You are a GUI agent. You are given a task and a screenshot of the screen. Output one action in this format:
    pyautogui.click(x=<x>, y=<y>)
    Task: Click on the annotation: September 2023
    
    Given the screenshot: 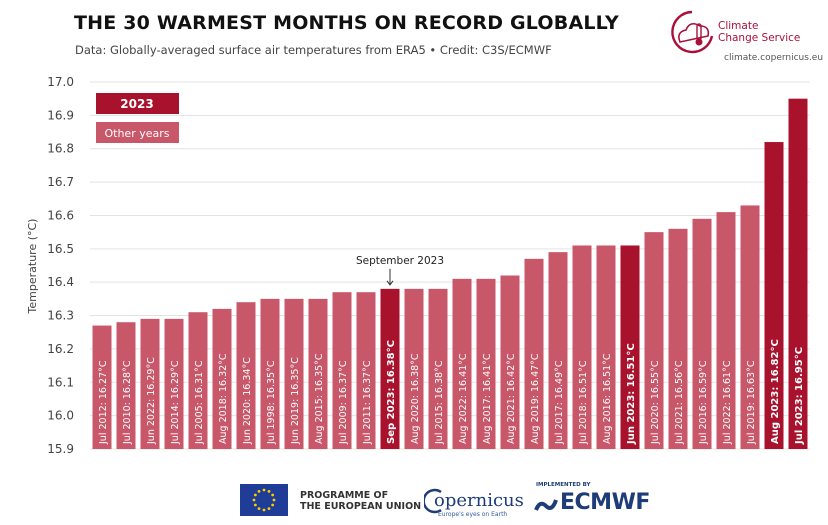 What is the action you would take?
    pyautogui.click(x=400, y=270)
    